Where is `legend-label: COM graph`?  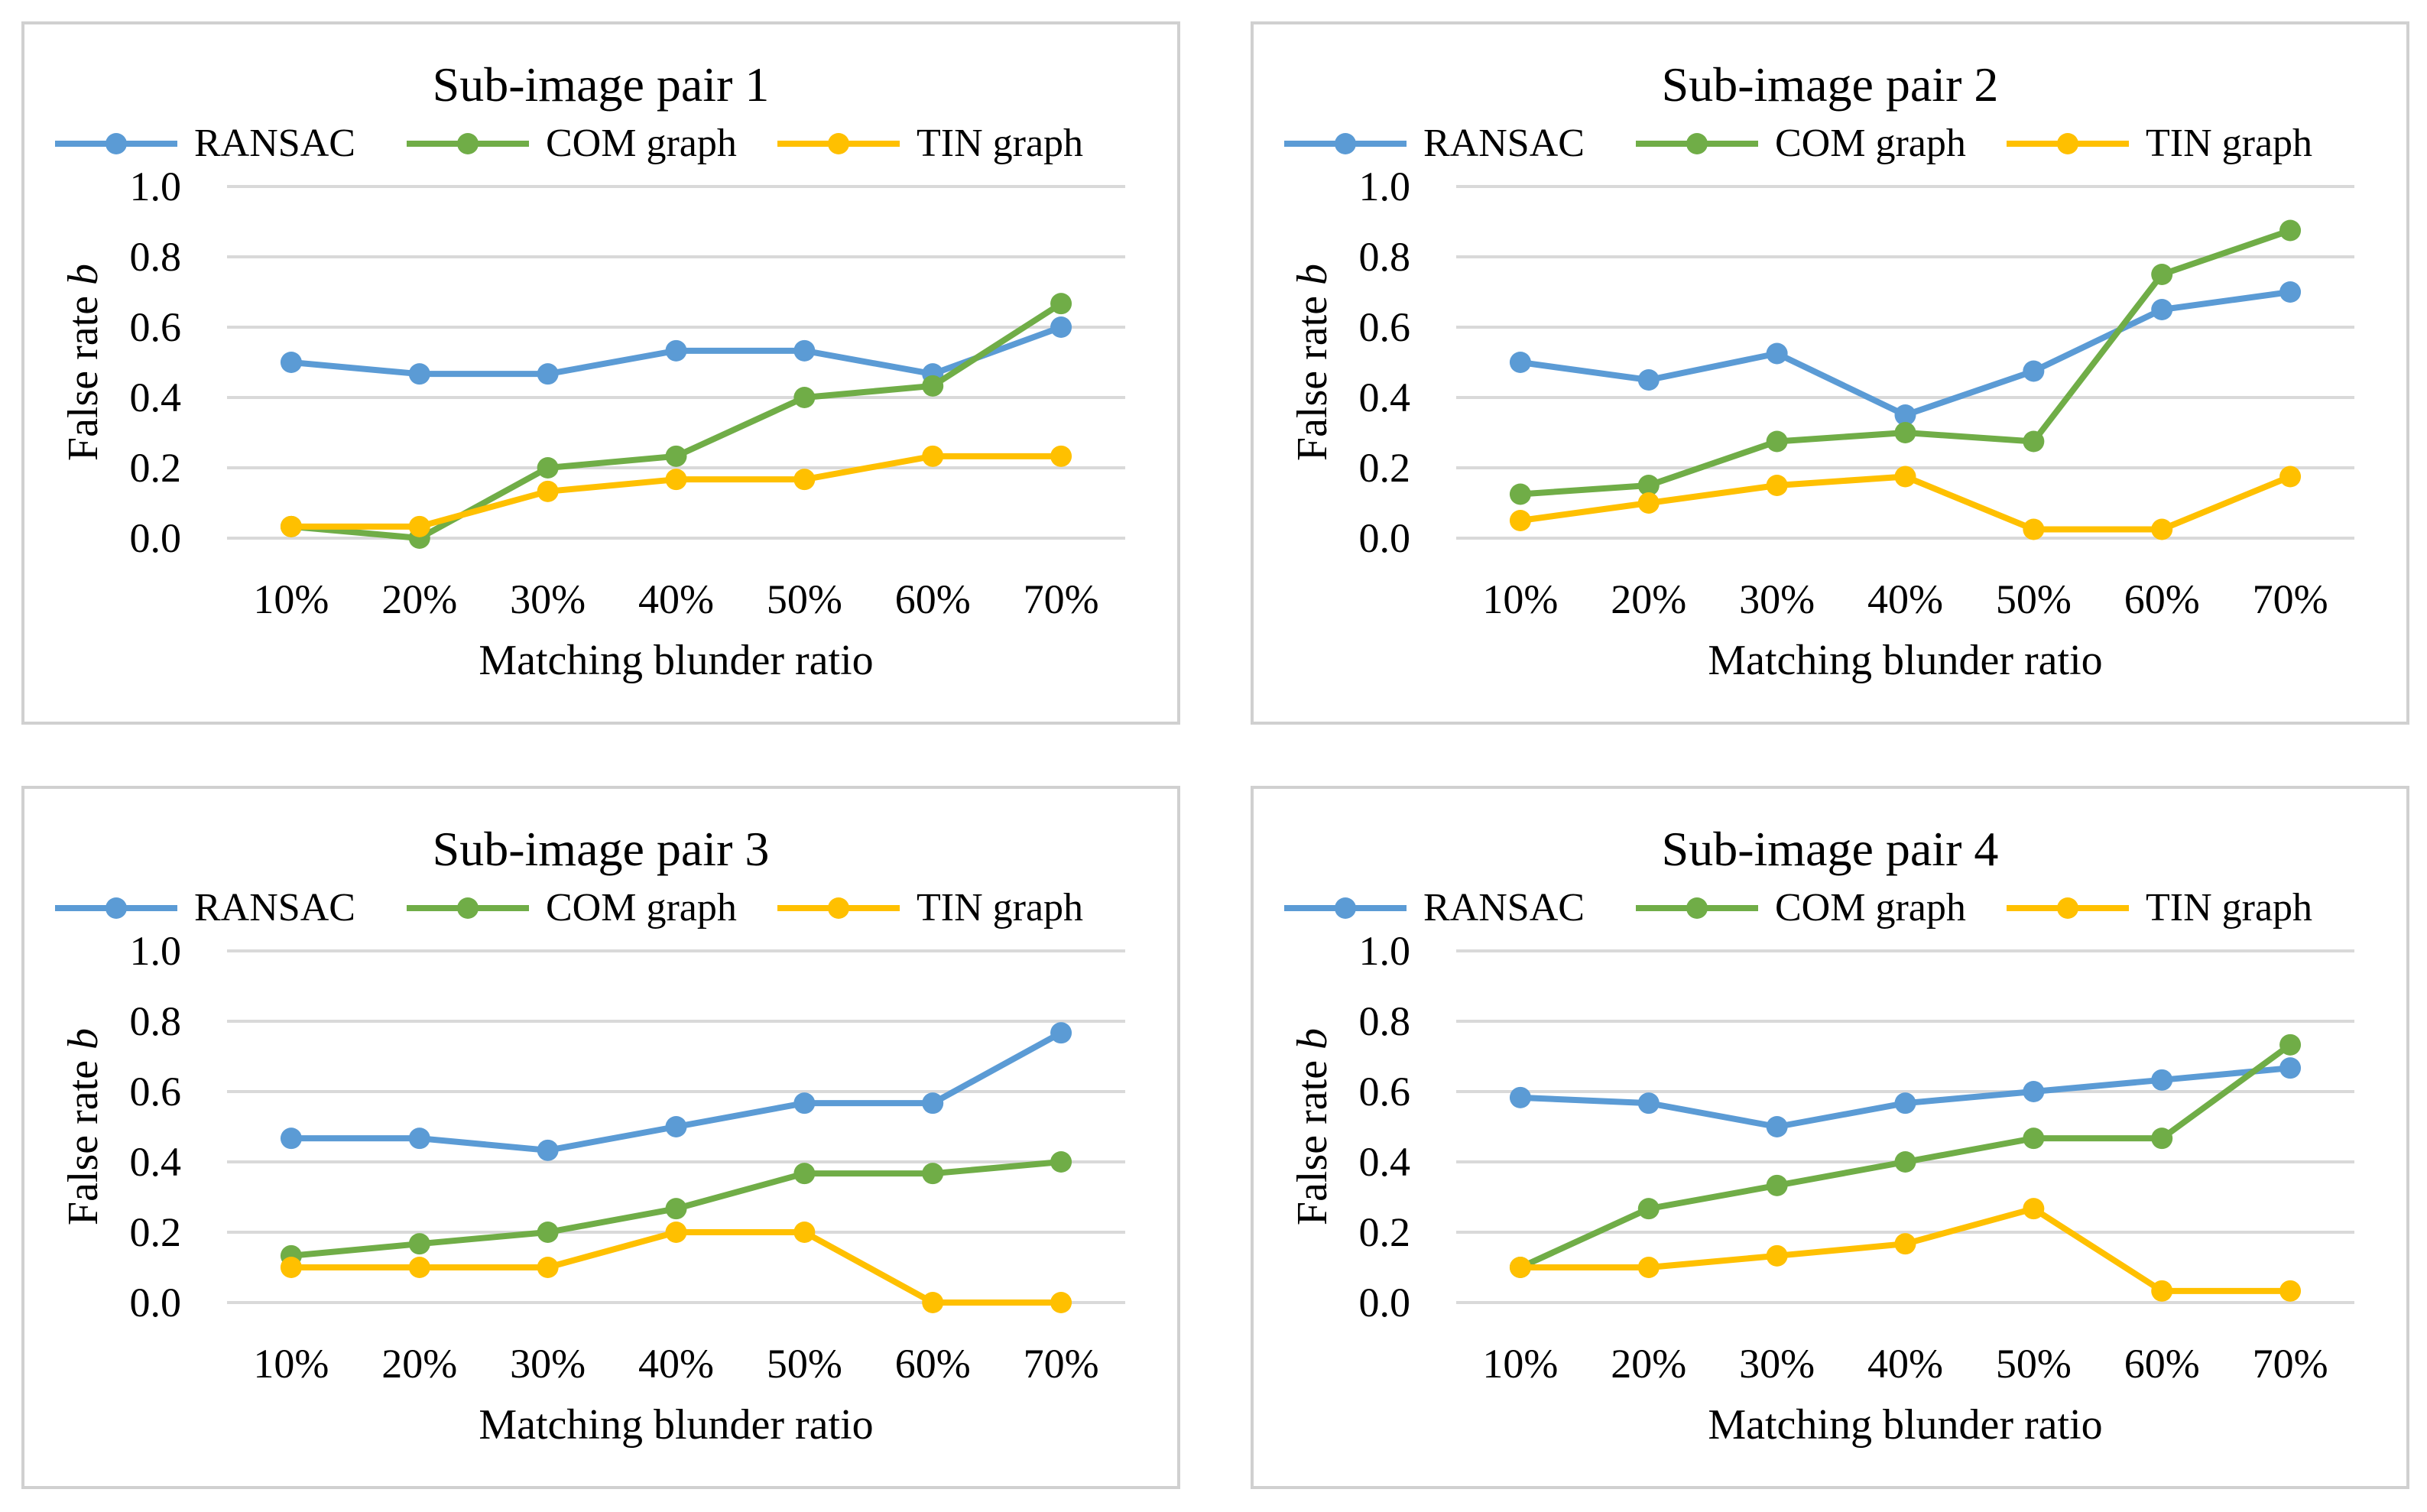 legend-label: COM graph is located at coordinates (1870, 908).